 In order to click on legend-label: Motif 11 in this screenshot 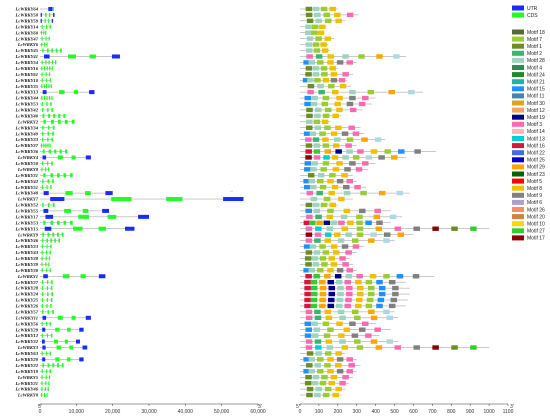, I will do `click(536, 97)`.